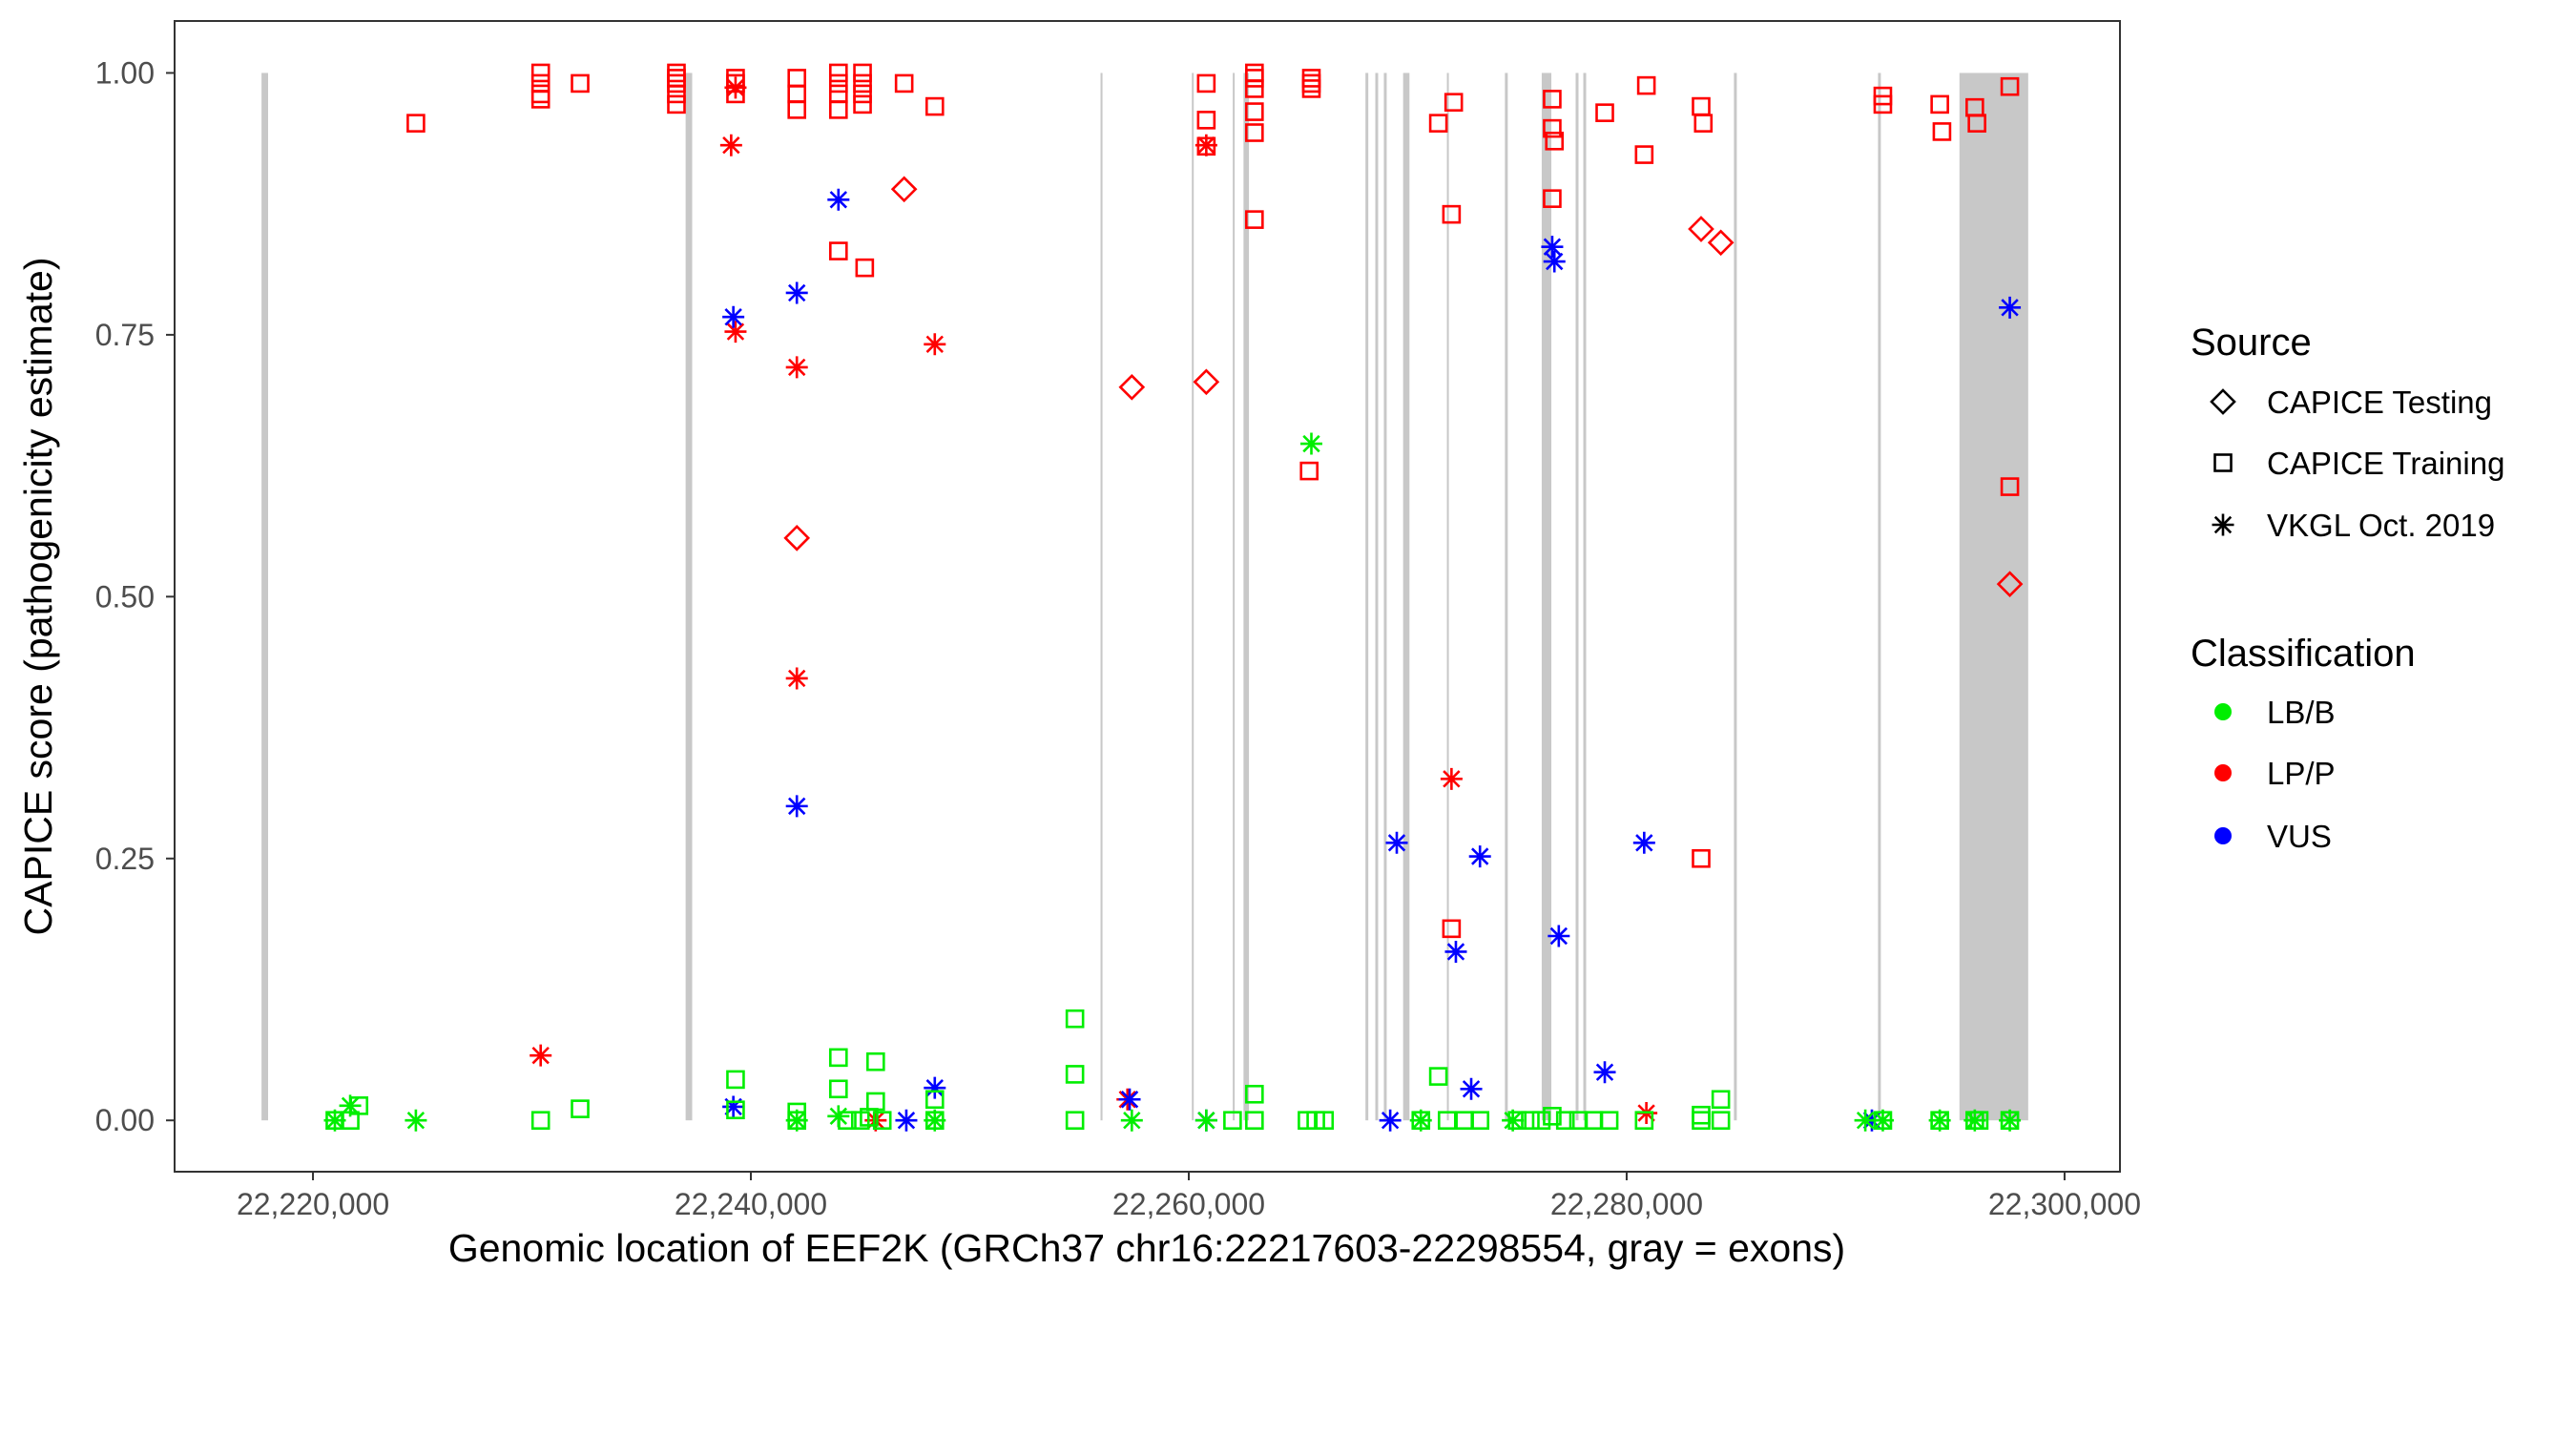 The image size is (2576, 1436). I want to click on y-axis-title: CAPICE score (pathogenicity estimate), so click(38, 597).